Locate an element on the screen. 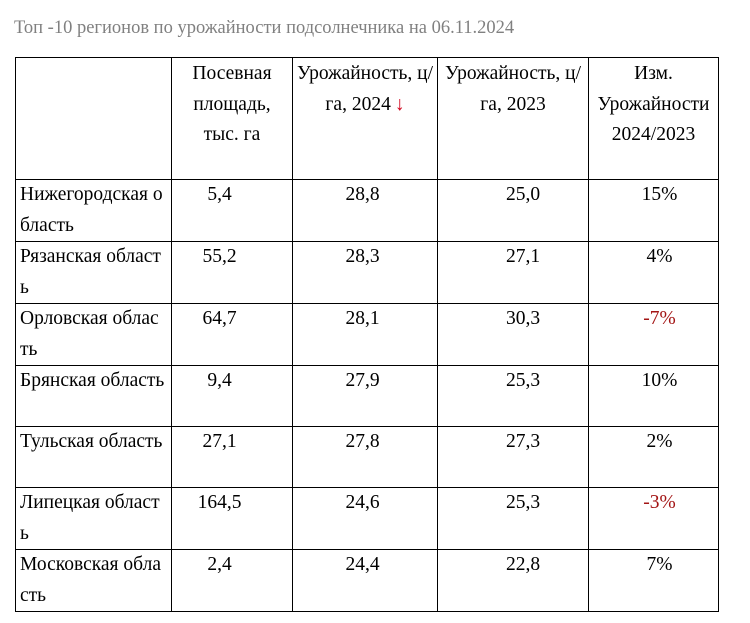 This screenshot has height=623, width=750. cell-region: Орловская область is located at coordinates (93, 334).